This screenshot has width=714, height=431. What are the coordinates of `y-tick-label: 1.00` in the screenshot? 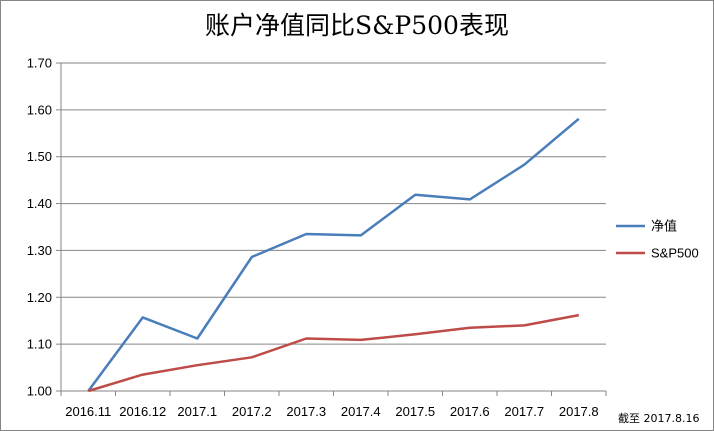 It's located at (39, 391).